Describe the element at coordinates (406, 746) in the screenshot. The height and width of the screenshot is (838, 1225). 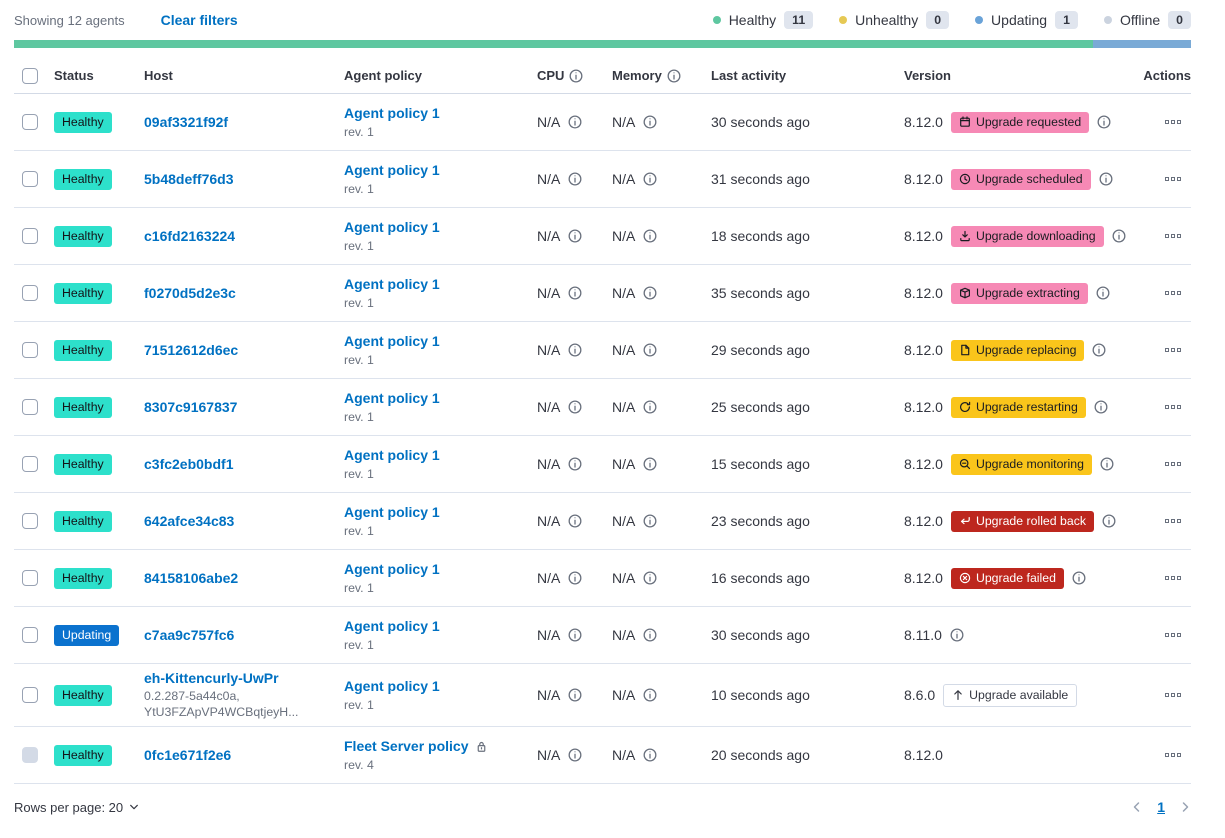
I see `policy-link: Fleet Server policy` at that location.